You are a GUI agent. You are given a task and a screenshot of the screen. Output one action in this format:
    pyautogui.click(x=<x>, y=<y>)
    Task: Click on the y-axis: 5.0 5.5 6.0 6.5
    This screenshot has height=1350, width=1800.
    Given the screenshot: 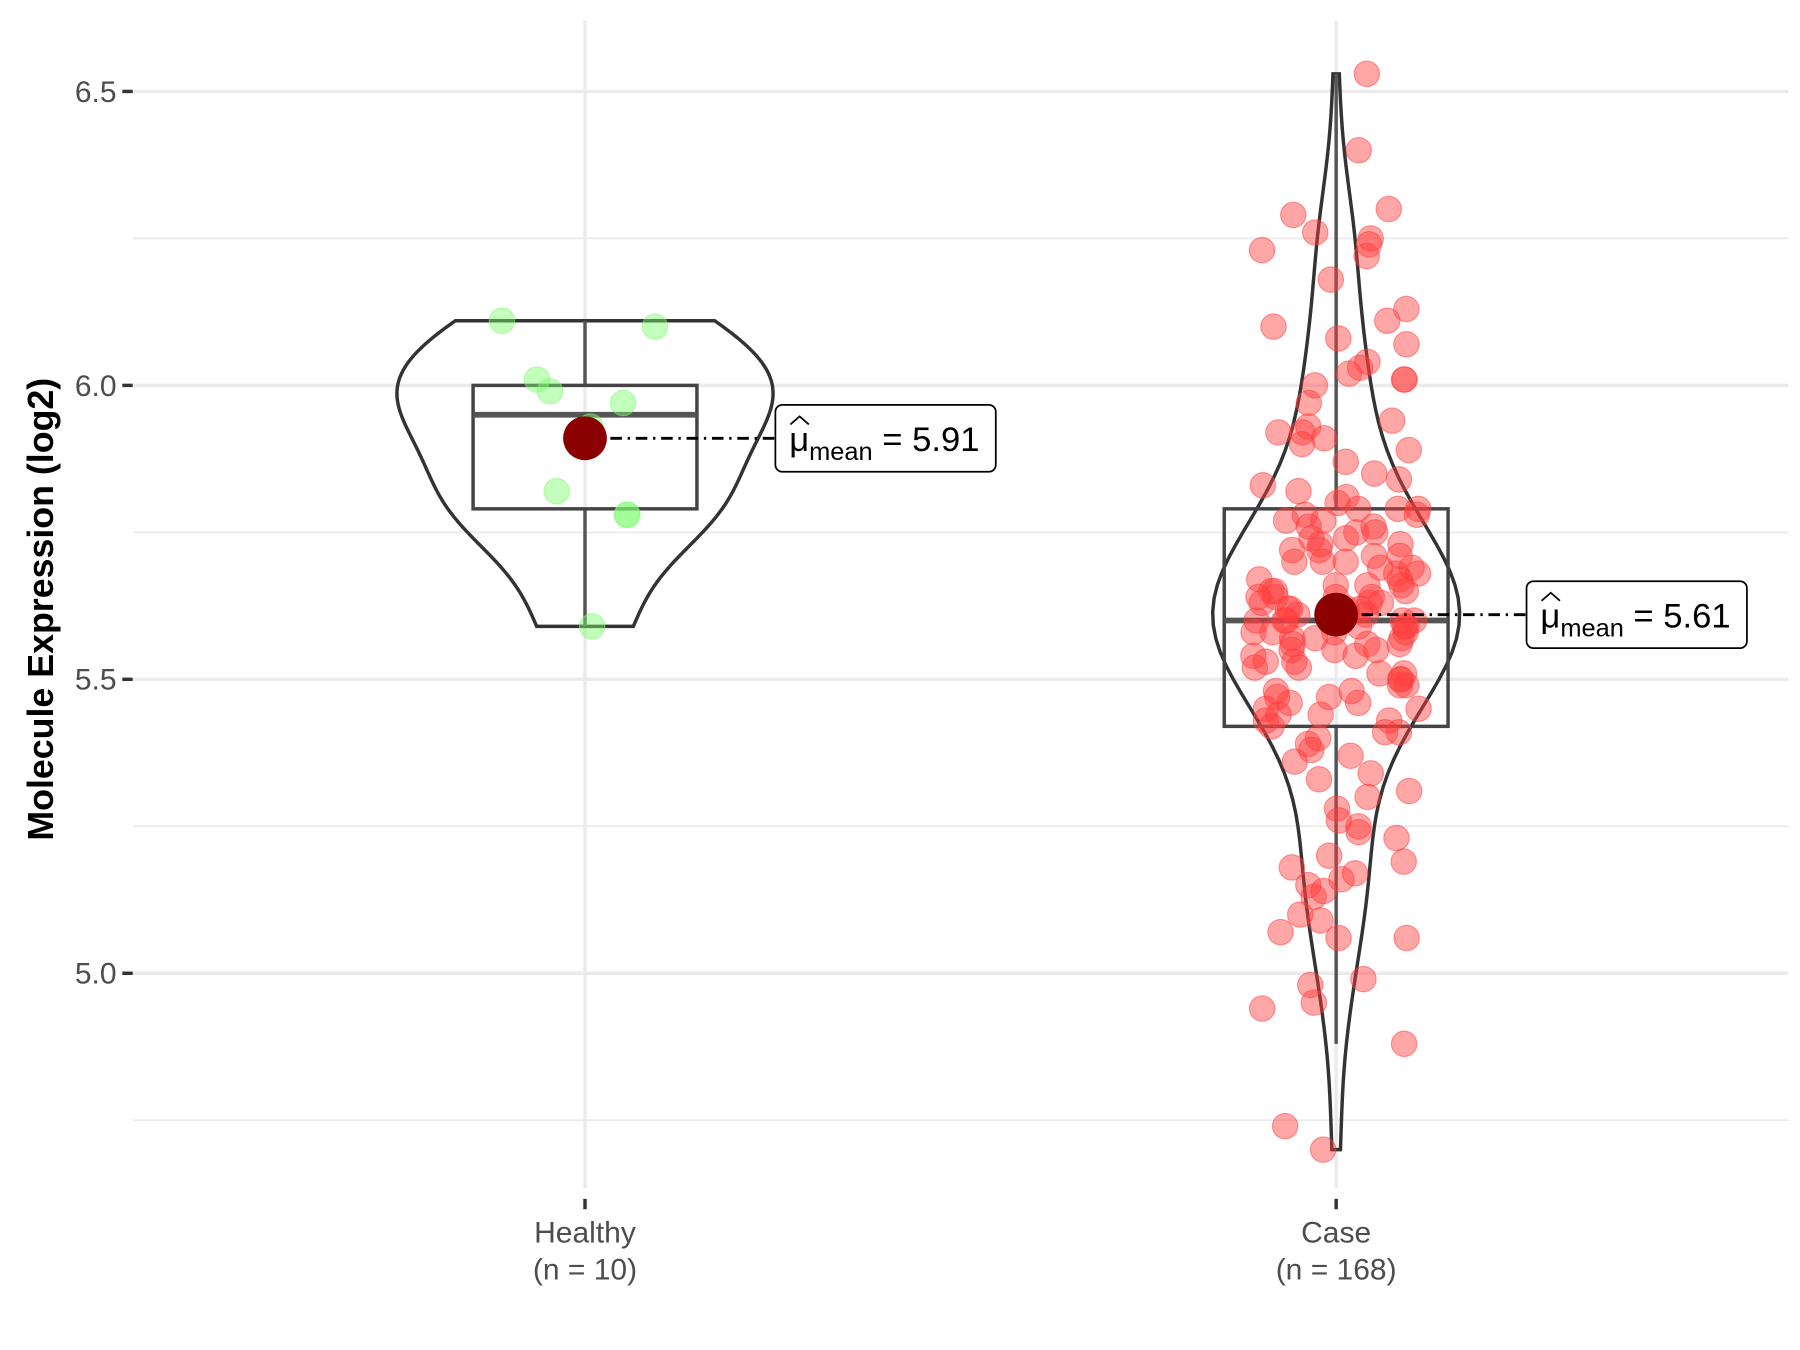 What is the action you would take?
    pyautogui.click(x=104, y=533)
    